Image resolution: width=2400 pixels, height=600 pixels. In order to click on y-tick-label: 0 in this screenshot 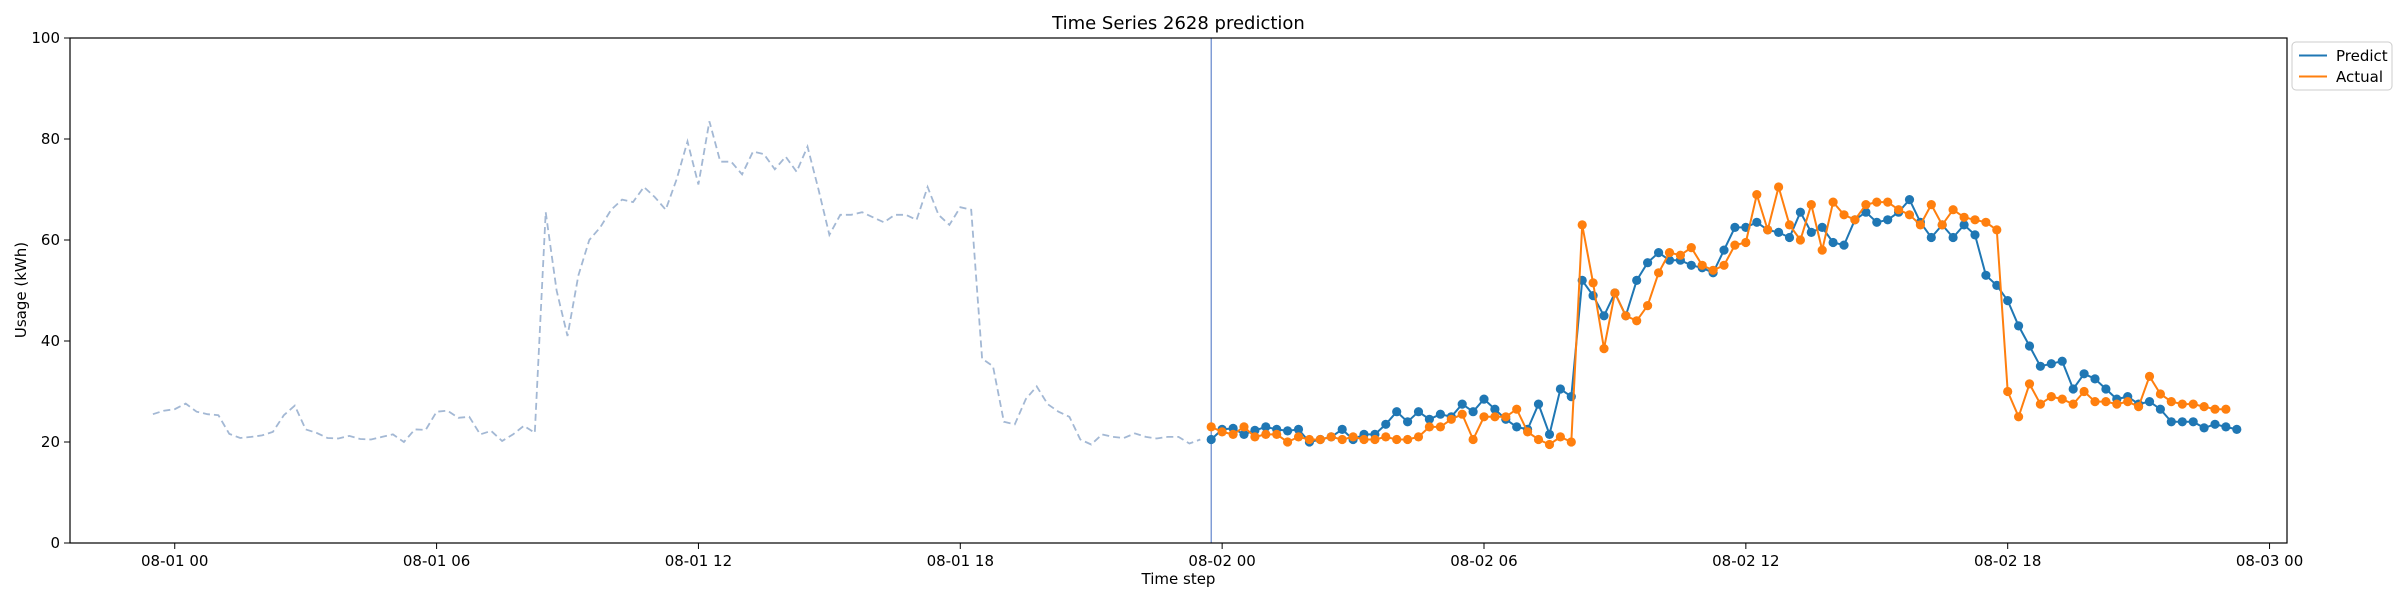, I will do `click(55, 543)`.